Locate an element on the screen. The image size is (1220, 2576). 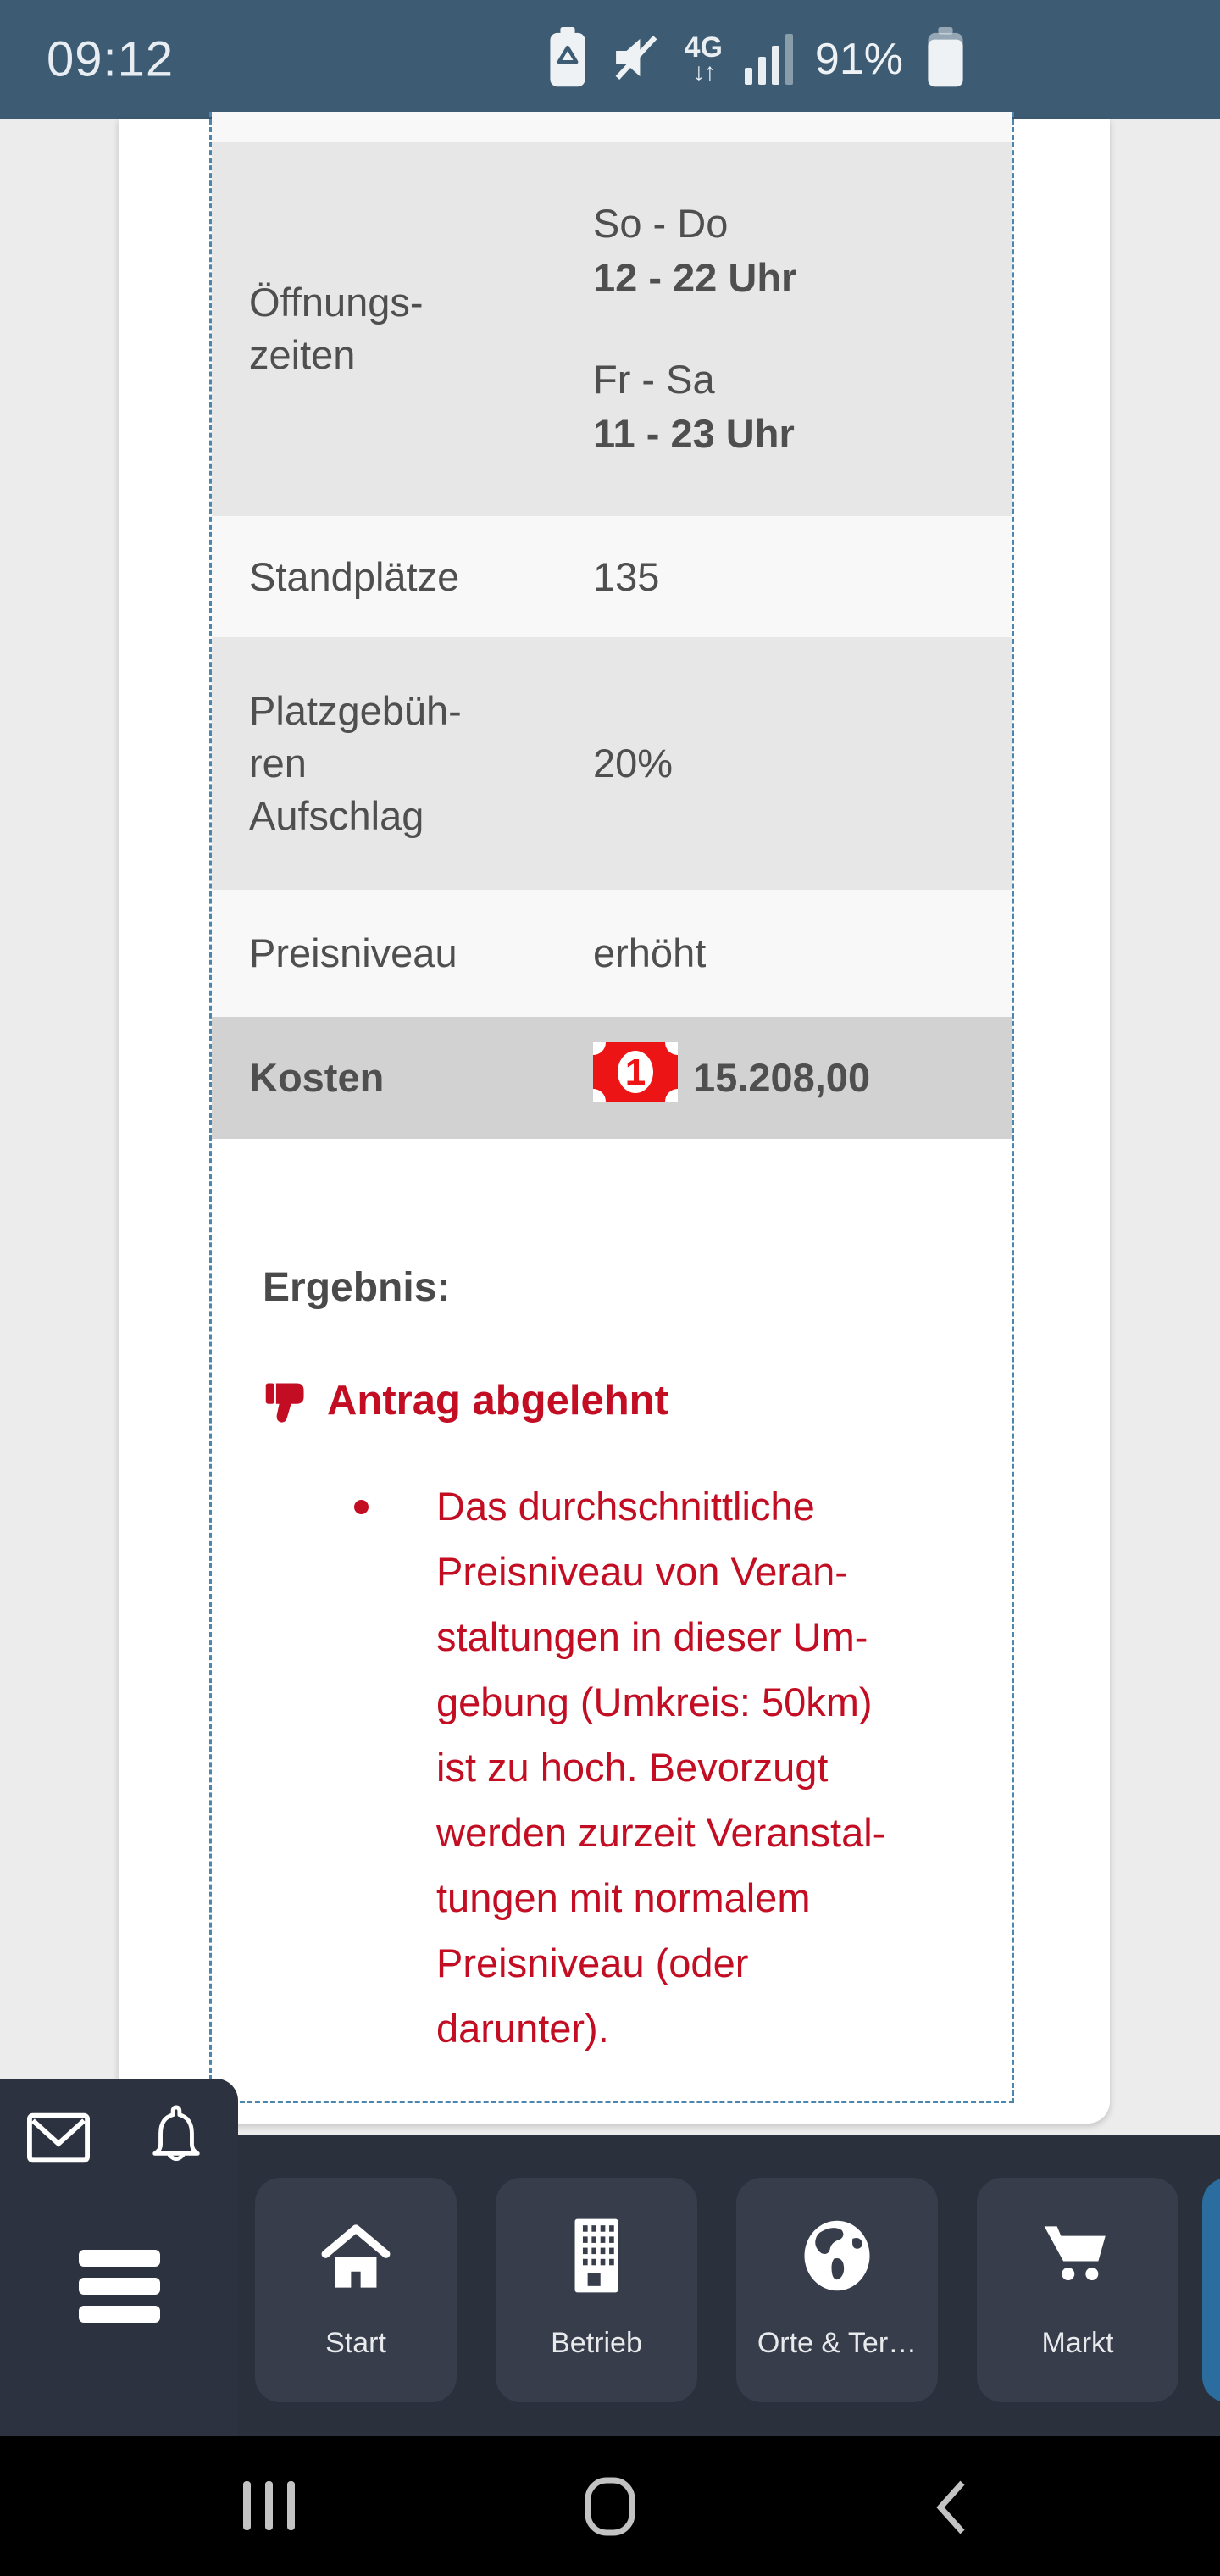
row-value: erhöht is located at coordinates (650, 952).